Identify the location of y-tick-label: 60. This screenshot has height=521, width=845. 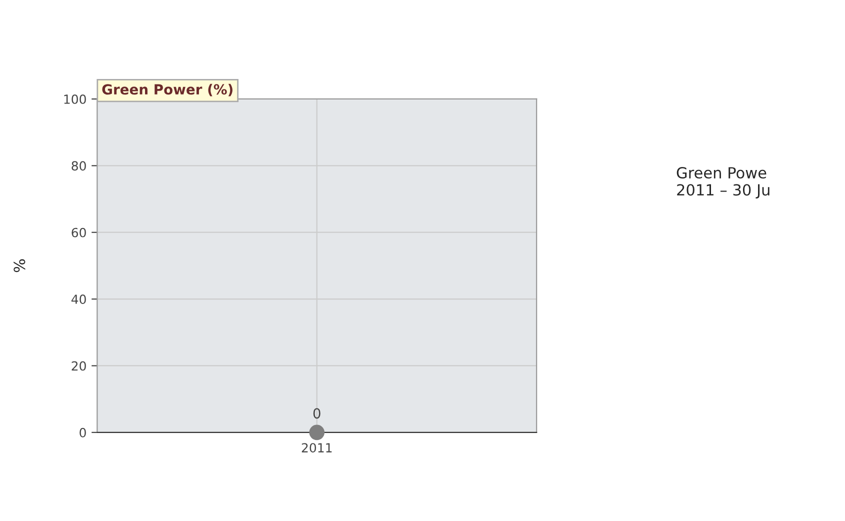
(79, 233).